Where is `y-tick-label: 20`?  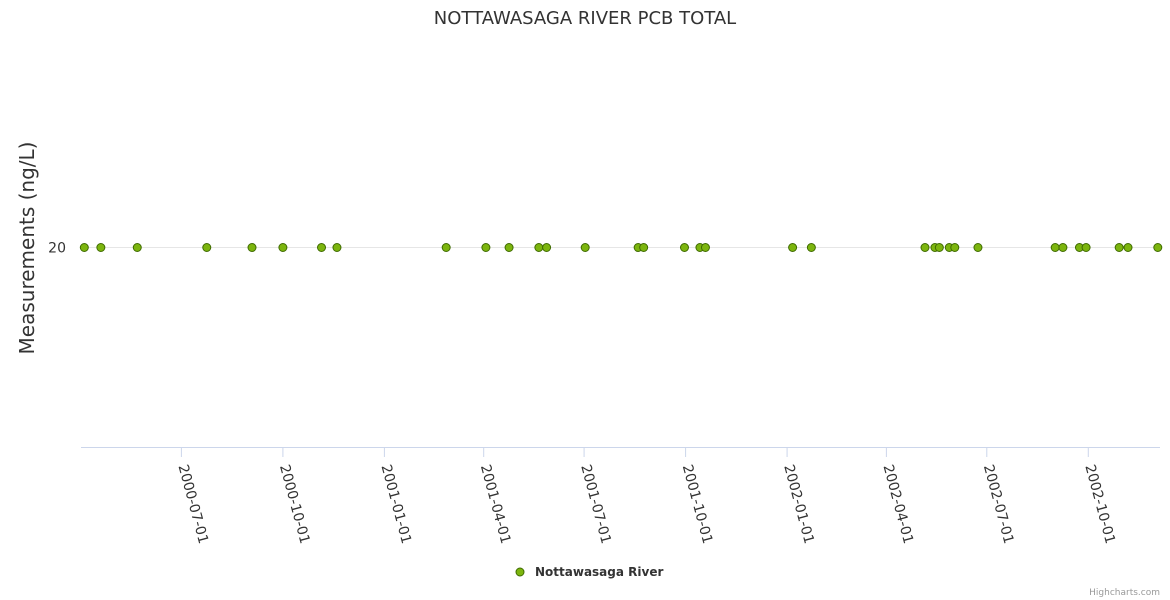 y-tick-label: 20 is located at coordinates (57, 249).